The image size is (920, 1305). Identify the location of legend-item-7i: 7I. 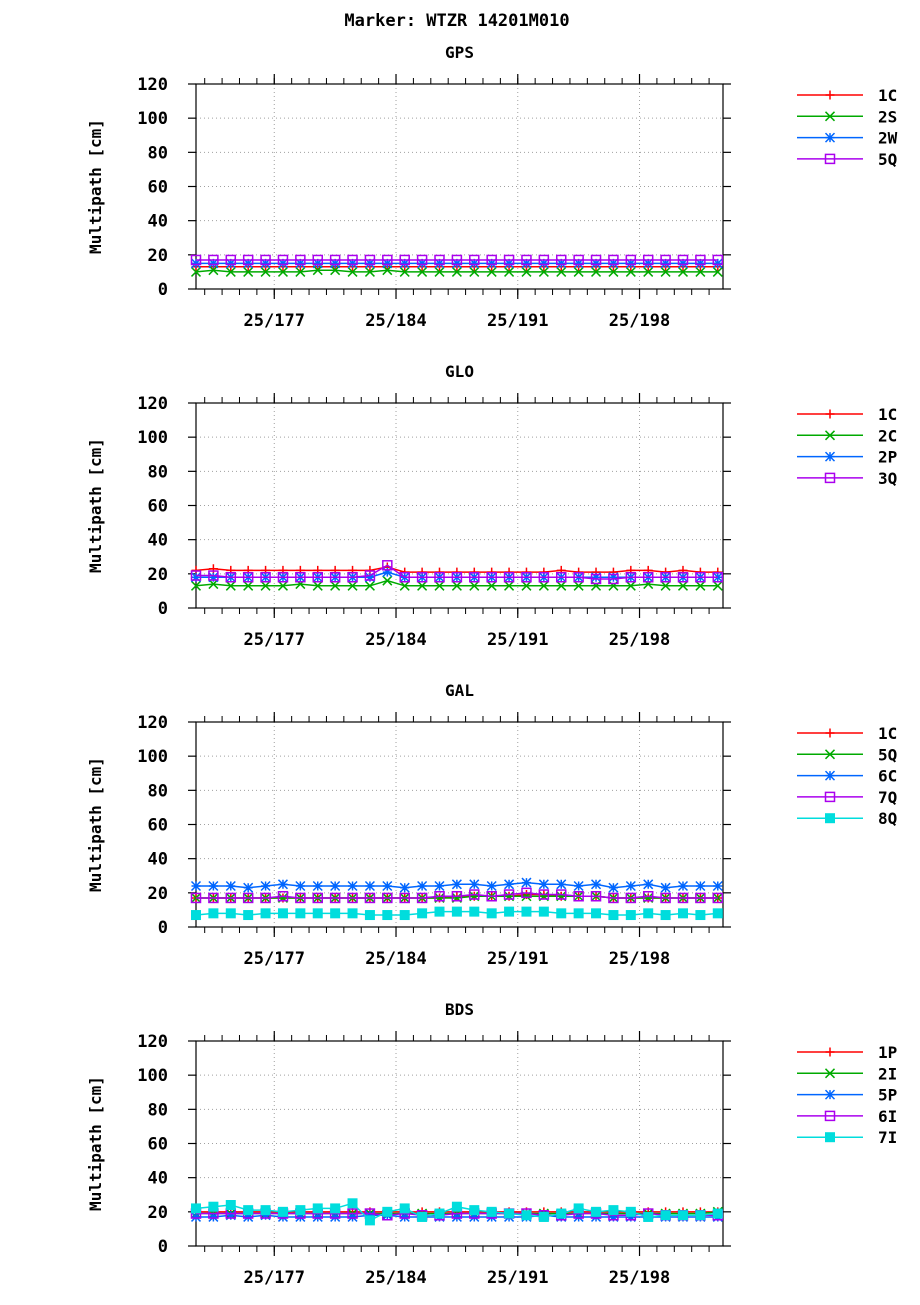
(847, 1137).